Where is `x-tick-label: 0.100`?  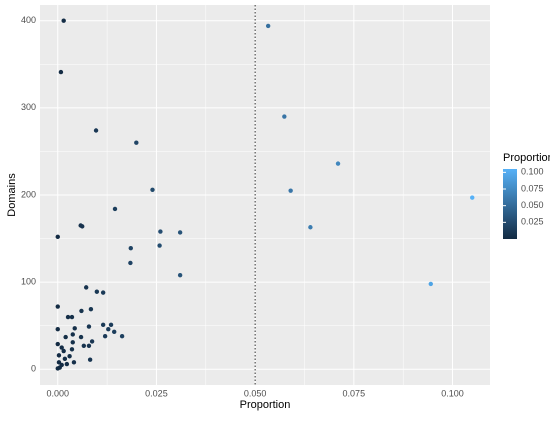
x-tick-label: 0.100 is located at coordinates (452, 393).